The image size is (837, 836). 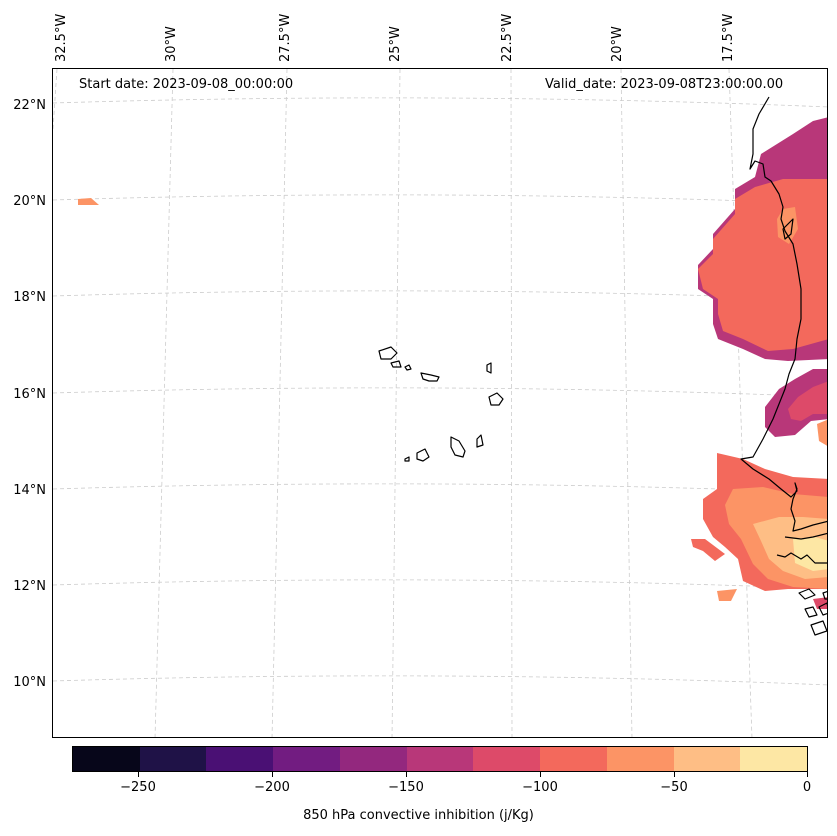 I want to click on lon-label-20w: 20°W, so click(x=617, y=44).